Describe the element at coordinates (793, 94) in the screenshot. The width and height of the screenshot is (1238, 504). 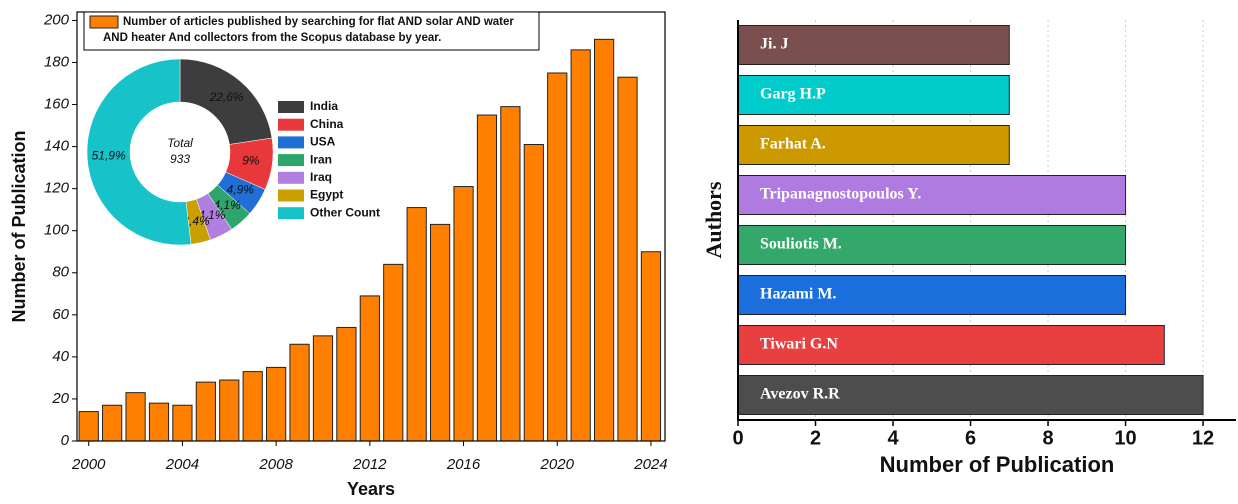
I see `bar-label: Garg H.P` at that location.